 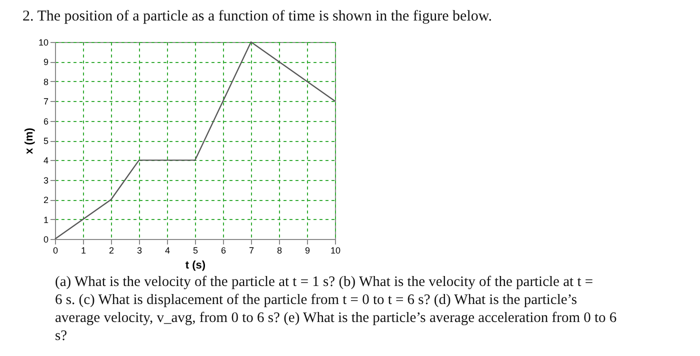 I want to click on y-tick-label: 5, so click(x=45, y=141).